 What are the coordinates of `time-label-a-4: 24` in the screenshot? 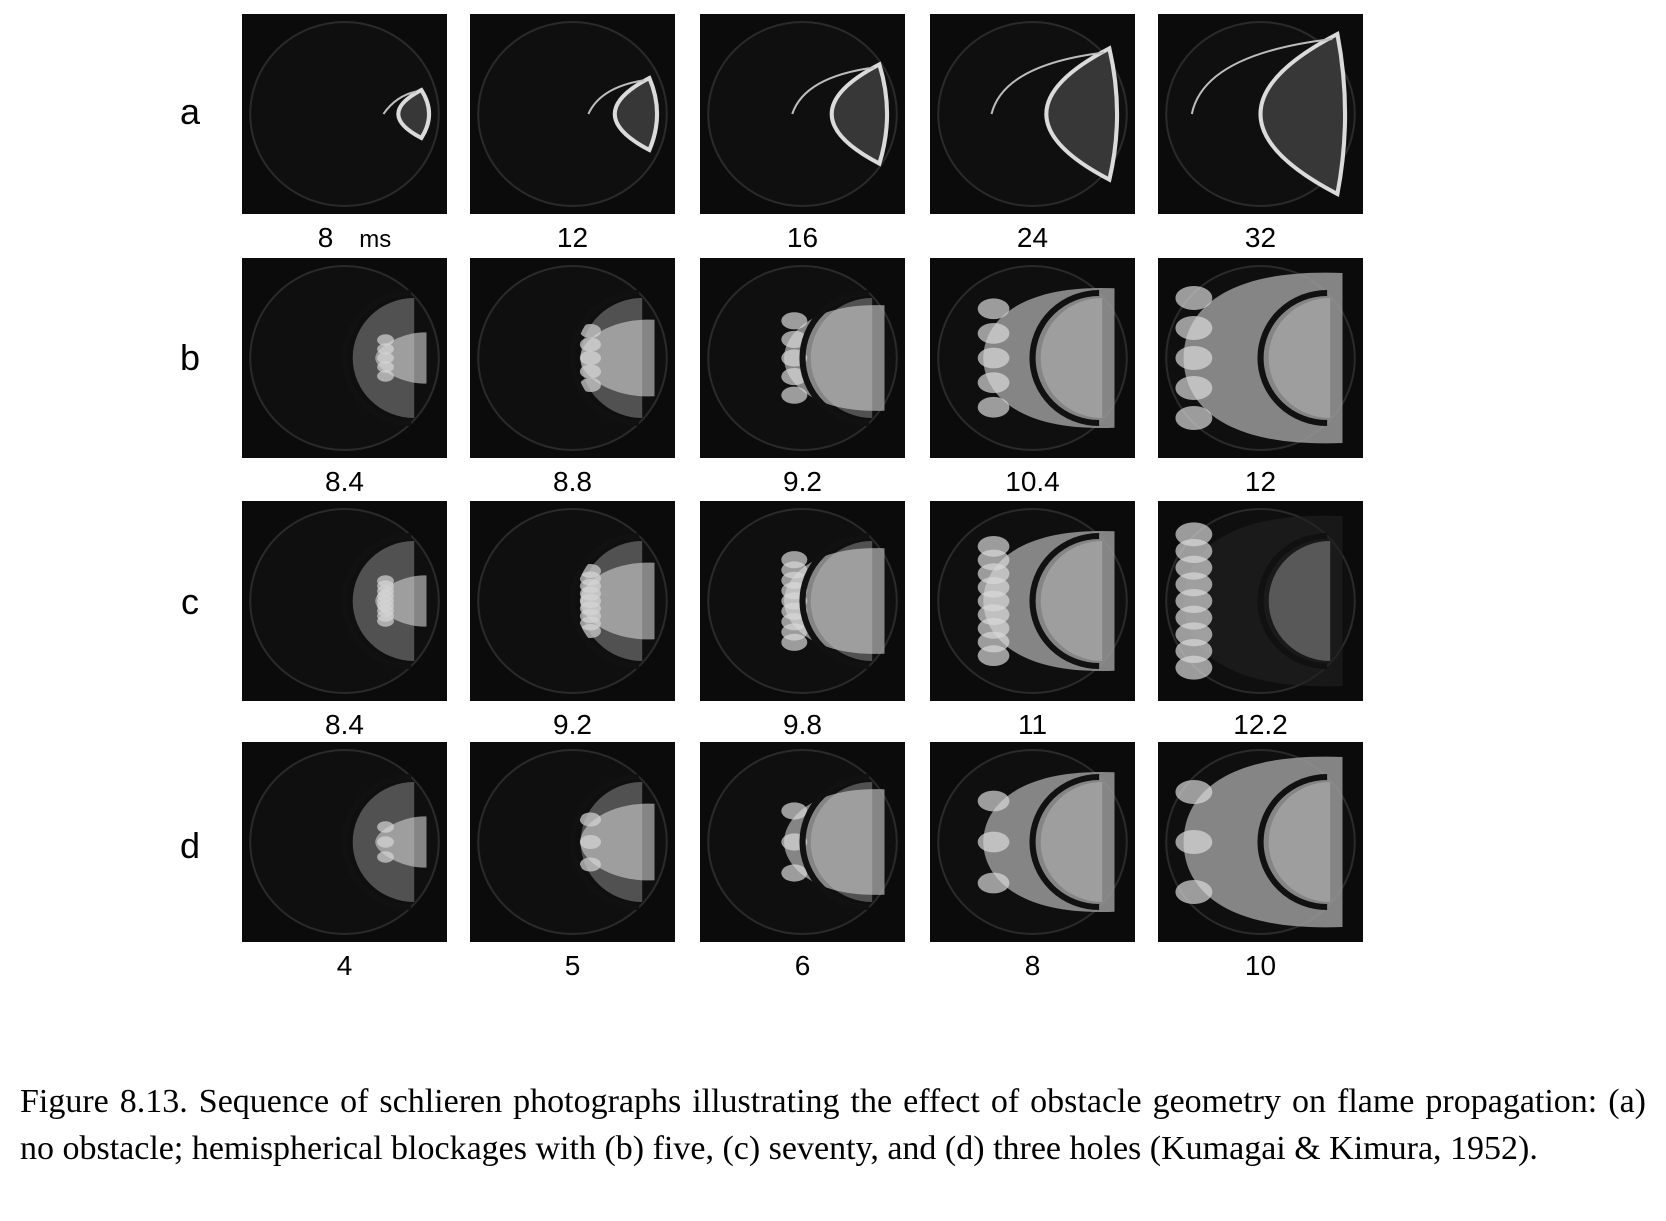 It's located at (1033, 238).